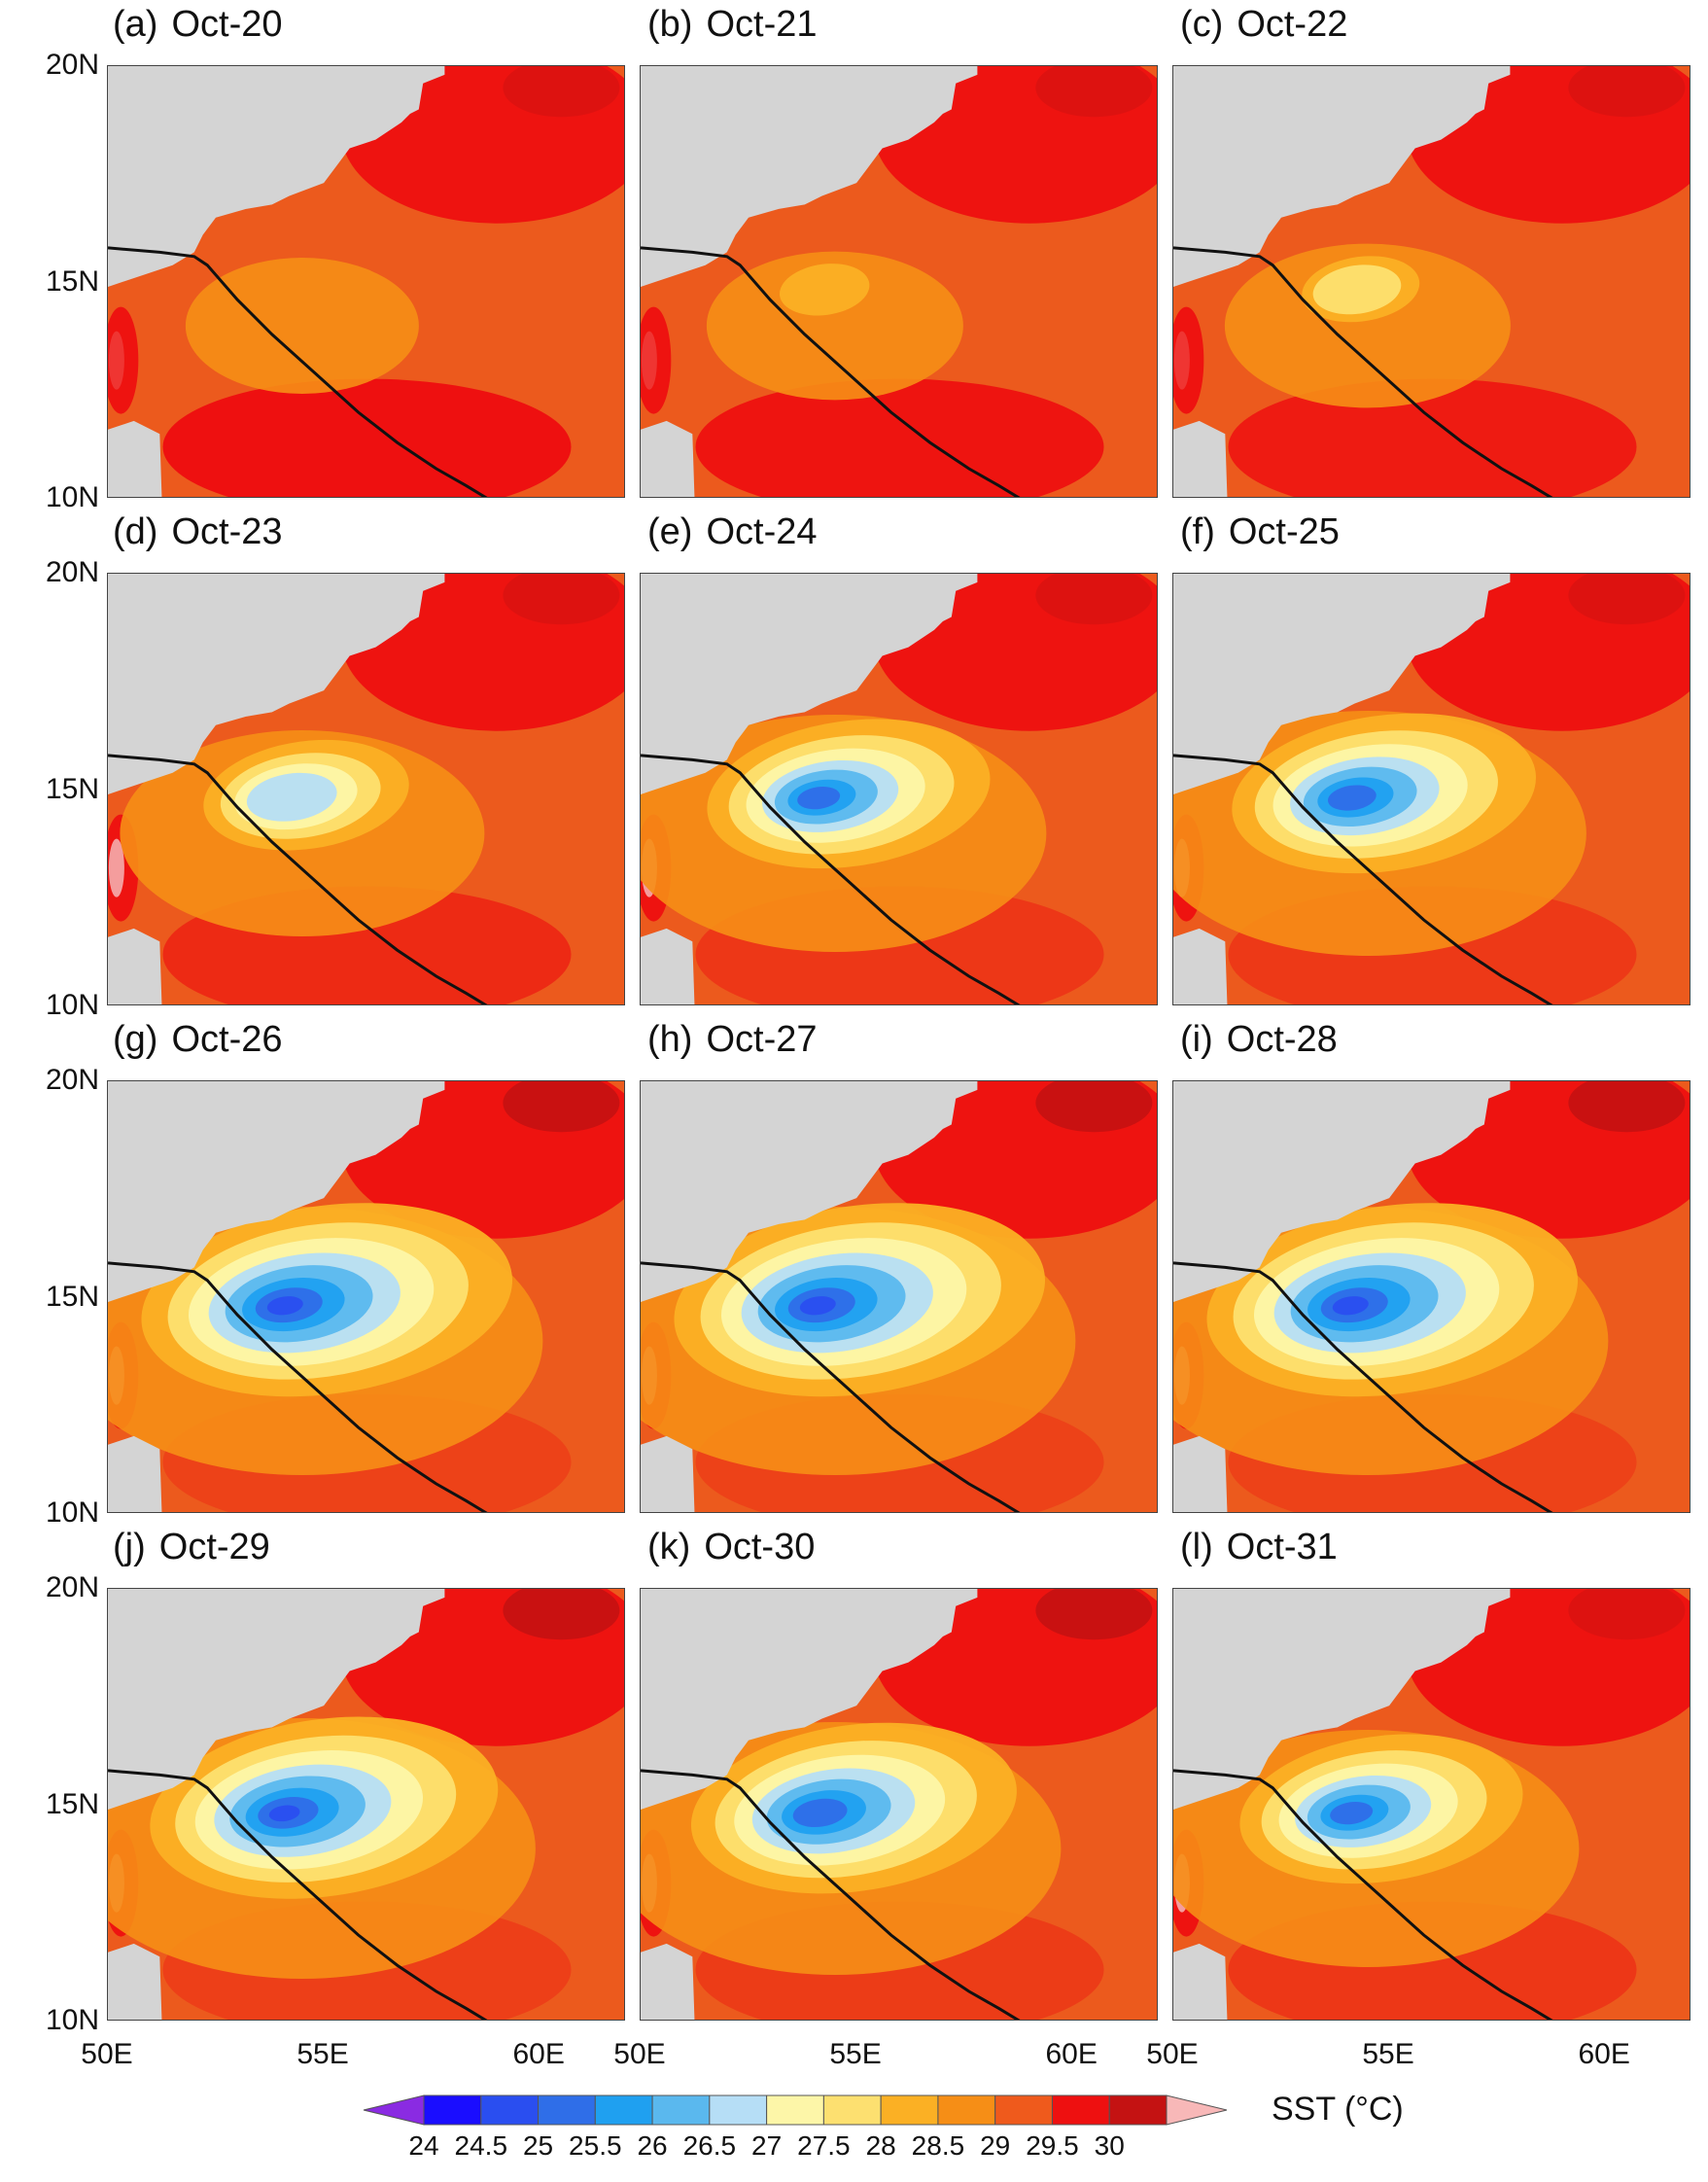 This screenshot has height=2182, width=1708. I want to click on colorbar-level-label: 28.5, so click(938, 2145).